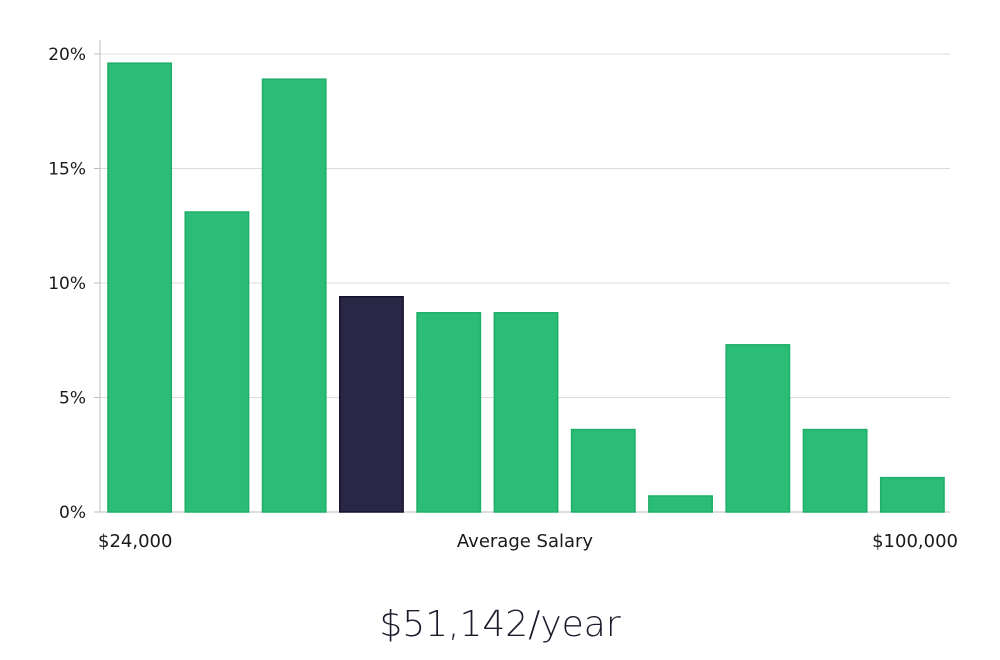 The width and height of the screenshot is (1000, 660). Describe the element at coordinates (67, 284) in the screenshot. I see `y-tick-label: 10%` at that location.